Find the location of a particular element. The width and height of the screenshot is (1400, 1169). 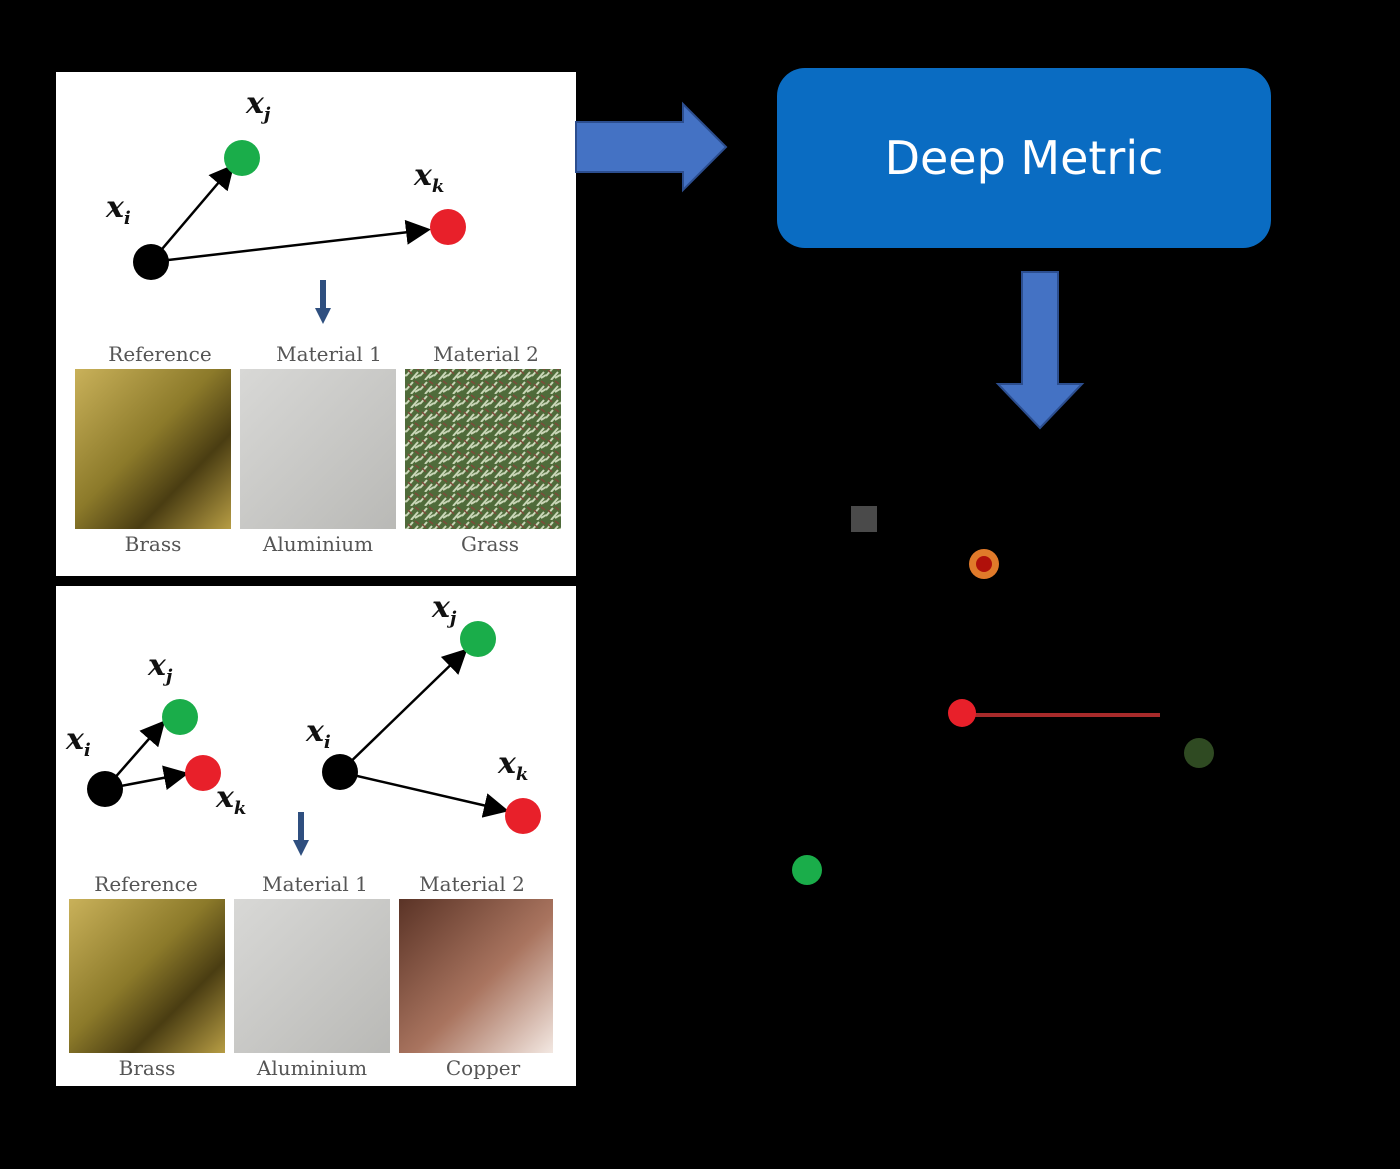

grass-swatch is located at coordinates (483, 449).